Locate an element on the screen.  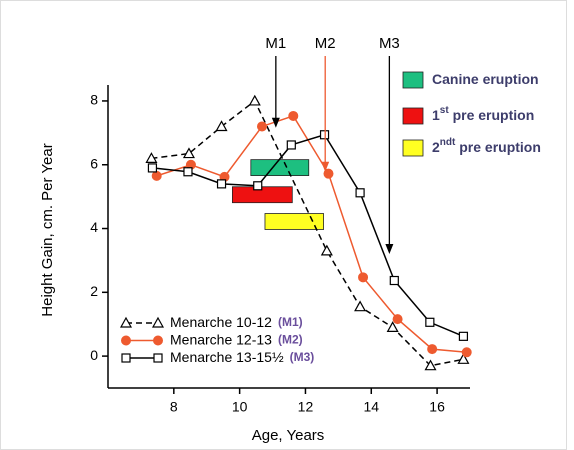
y-tick-label: 6 is located at coordinates (94, 163).